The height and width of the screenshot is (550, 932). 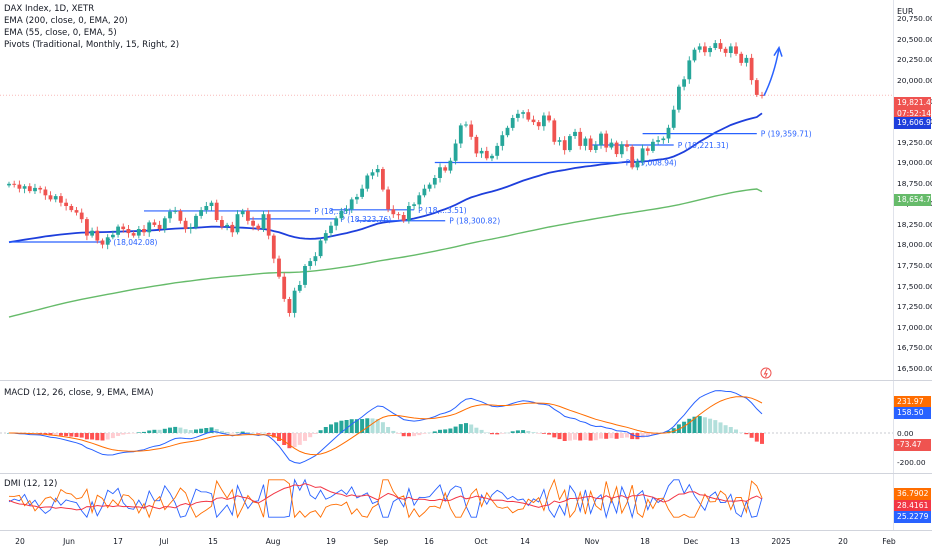 What do you see at coordinates (79, 393) in the screenshot?
I see `macd-legend: MACD (12, 26, close, 9, EMA, EMA)` at bounding box center [79, 393].